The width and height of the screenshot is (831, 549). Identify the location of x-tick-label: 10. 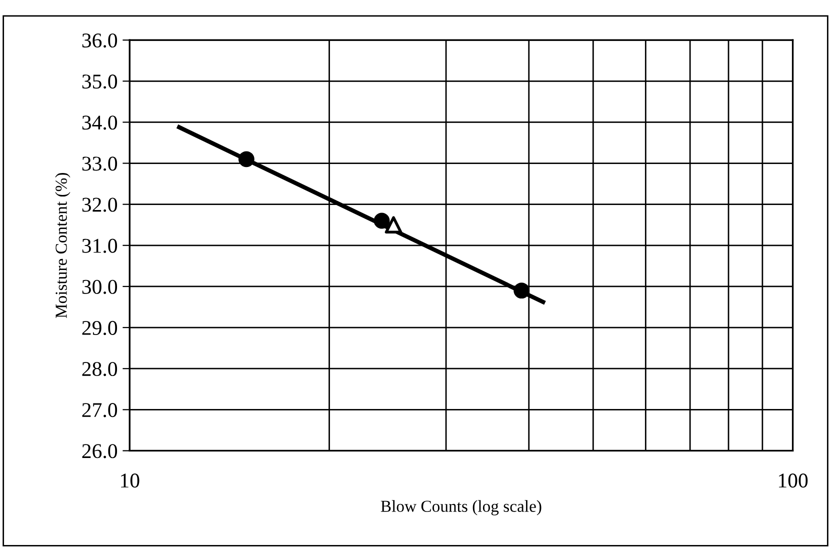
(130, 481).